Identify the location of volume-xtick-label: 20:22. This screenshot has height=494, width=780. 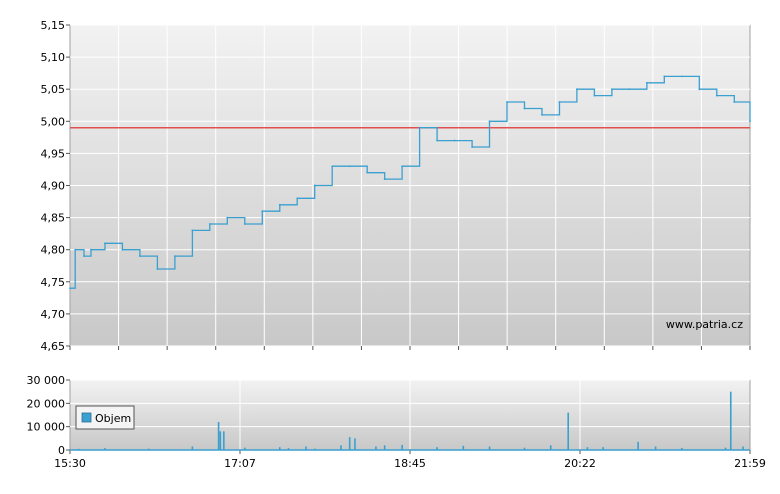
(580, 463).